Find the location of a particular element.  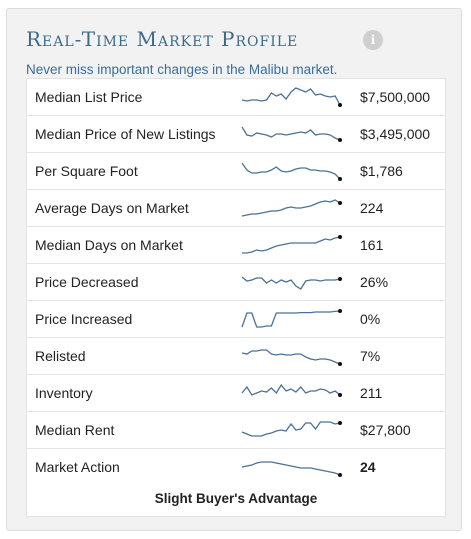

metric-label: Inventory is located at coordinates (64, 393).